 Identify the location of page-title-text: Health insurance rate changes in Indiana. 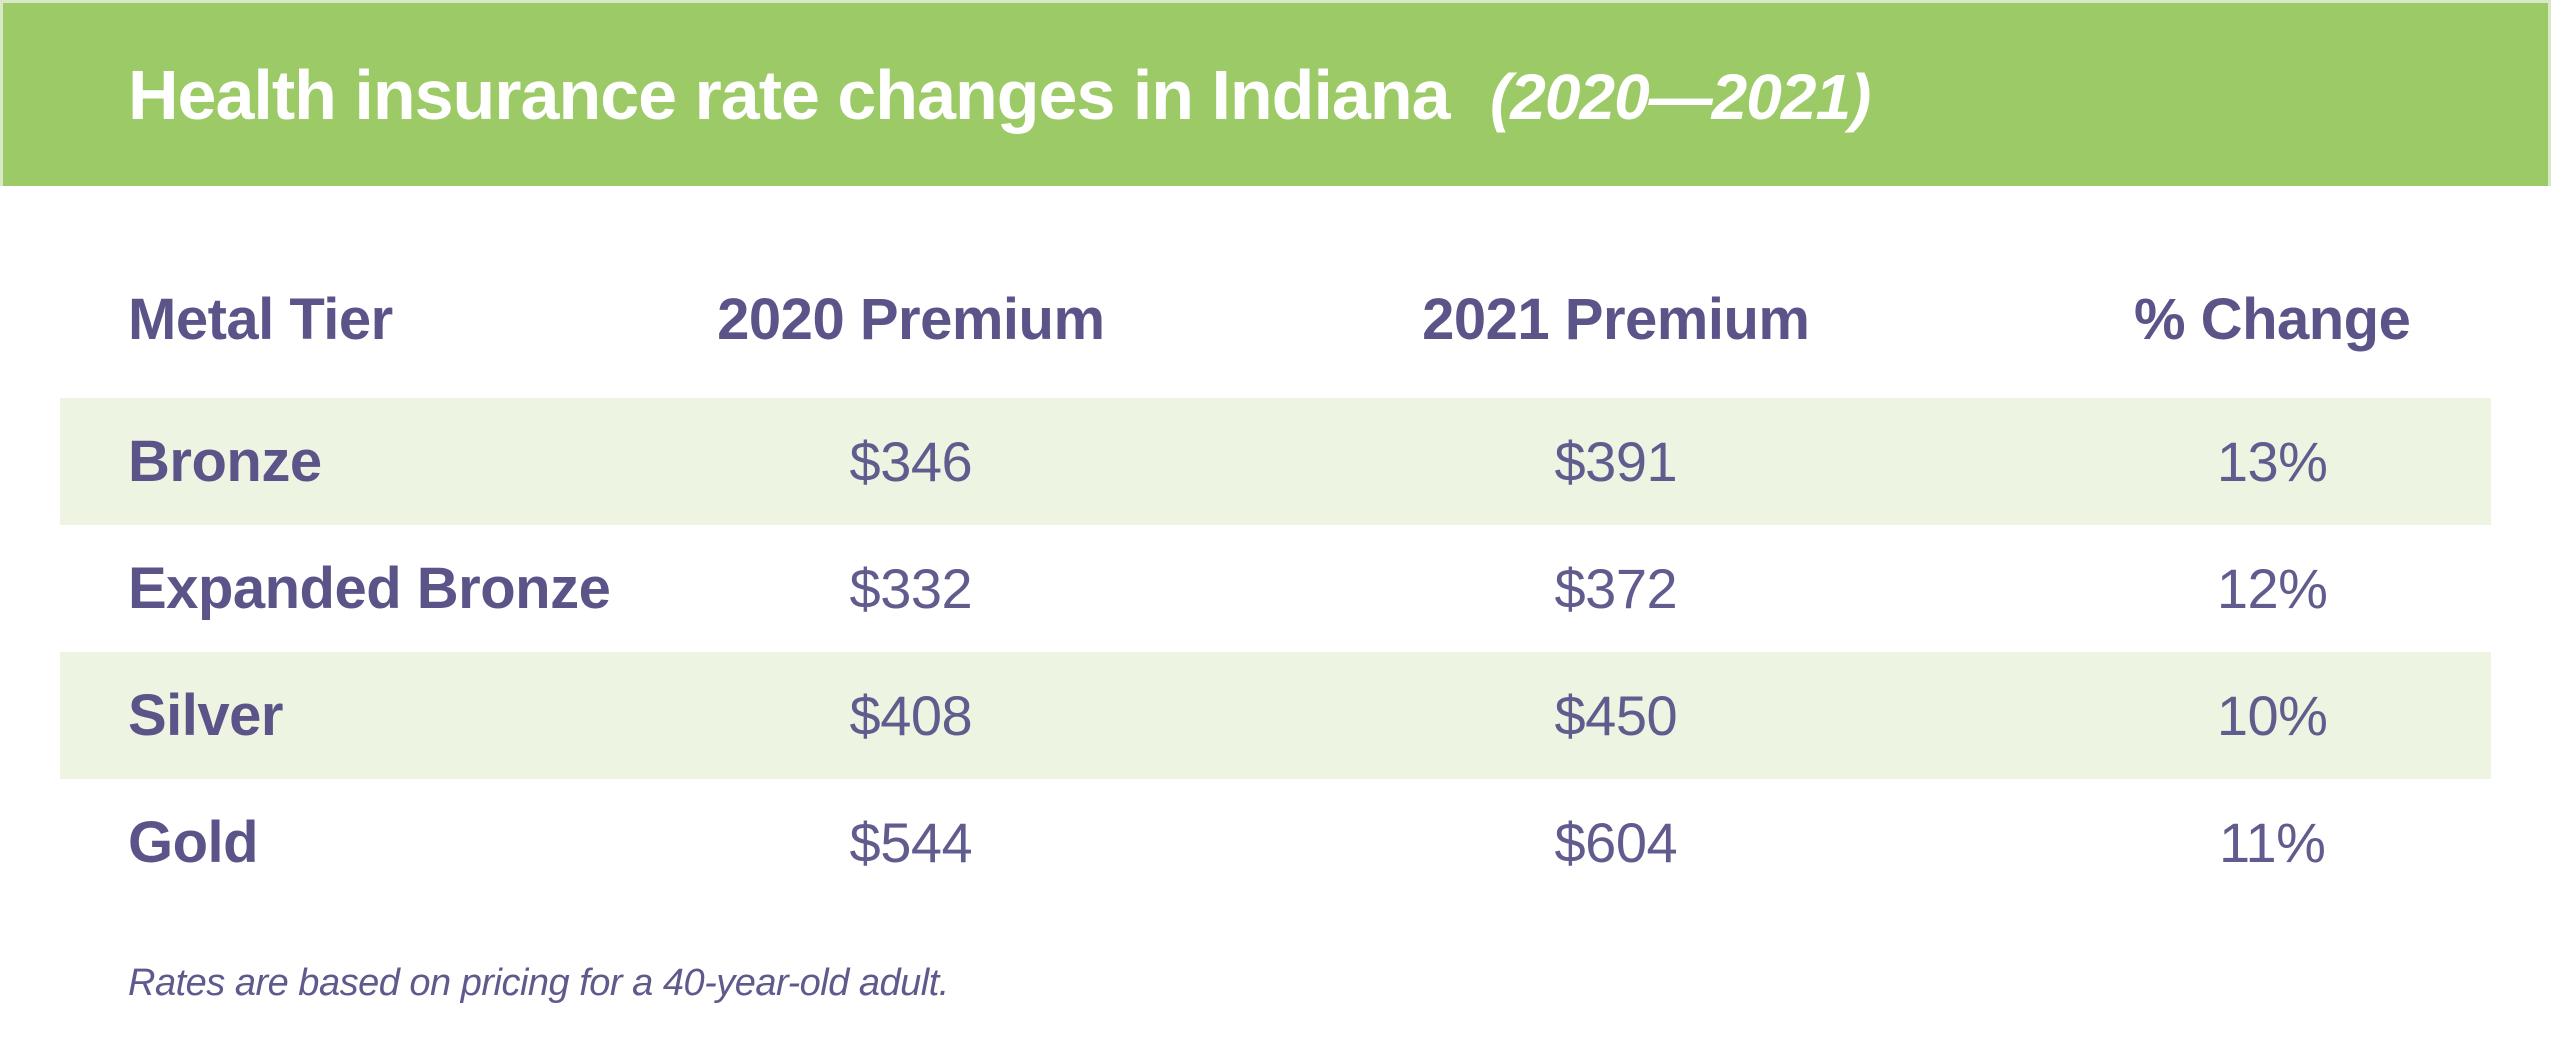
(789, 94).